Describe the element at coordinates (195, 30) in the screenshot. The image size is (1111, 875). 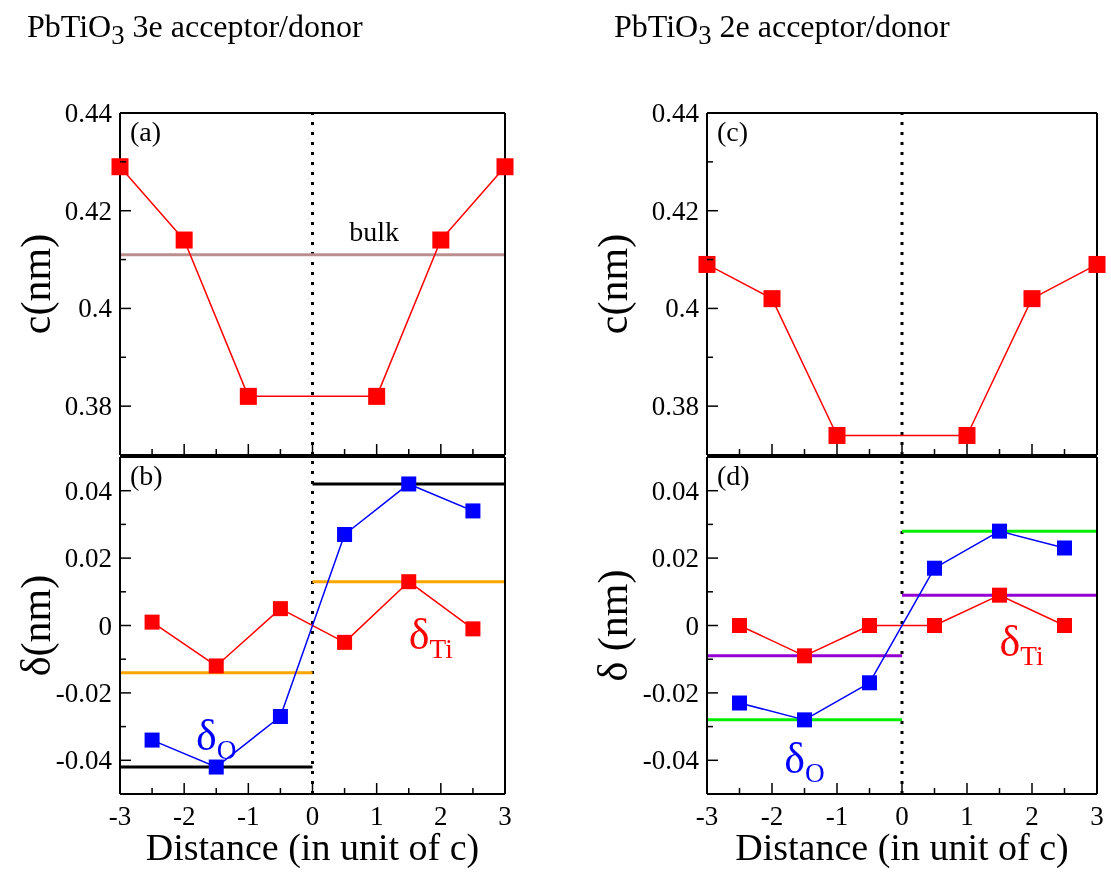
I see `chart-title: PbTiO$_{3}$ 3e acceptor/donor` at that location.